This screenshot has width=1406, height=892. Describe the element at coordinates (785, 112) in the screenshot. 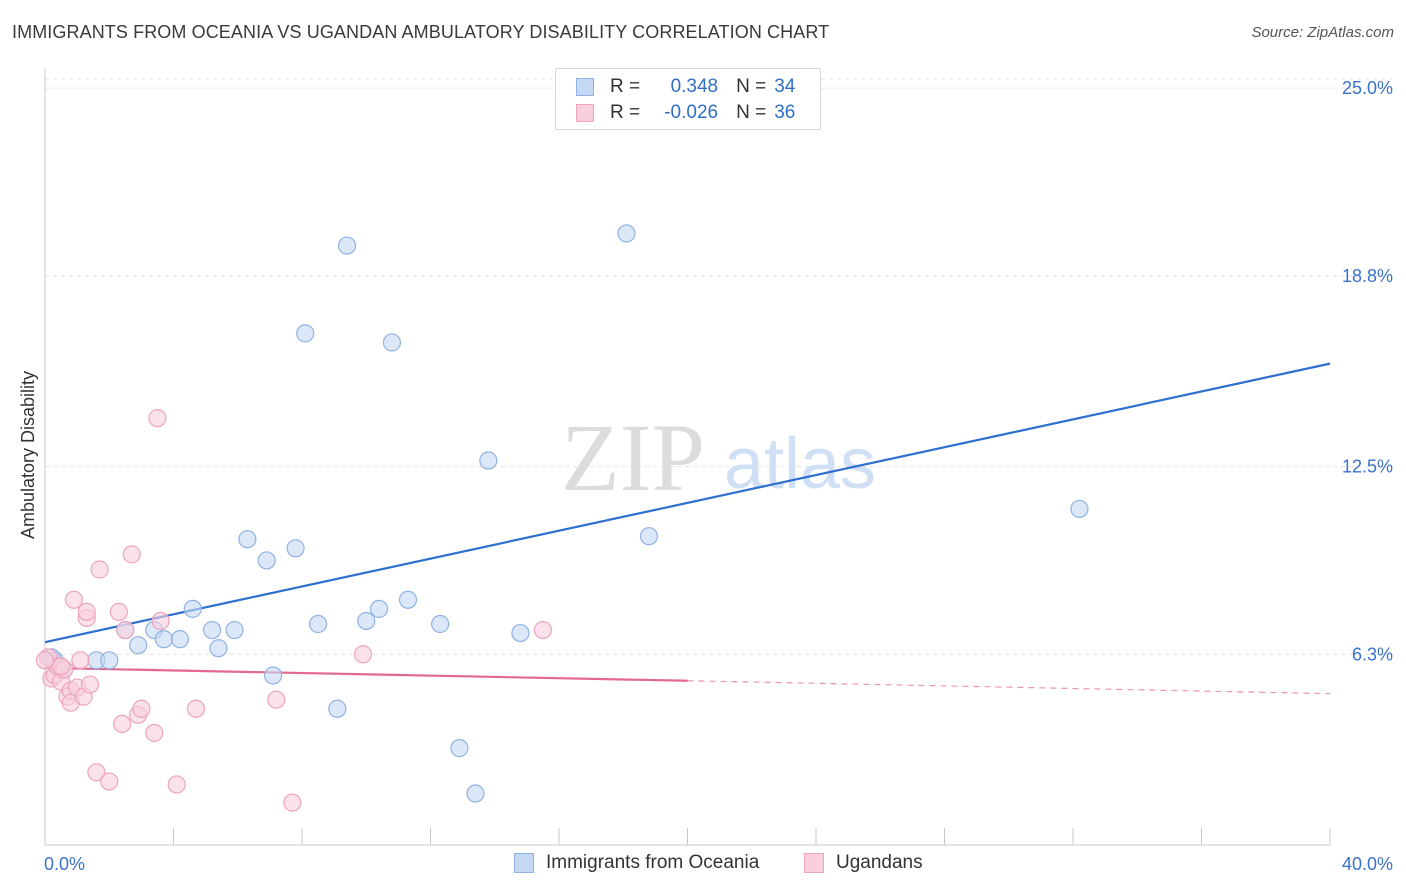

I see `legend-n-value: 36` at that location.